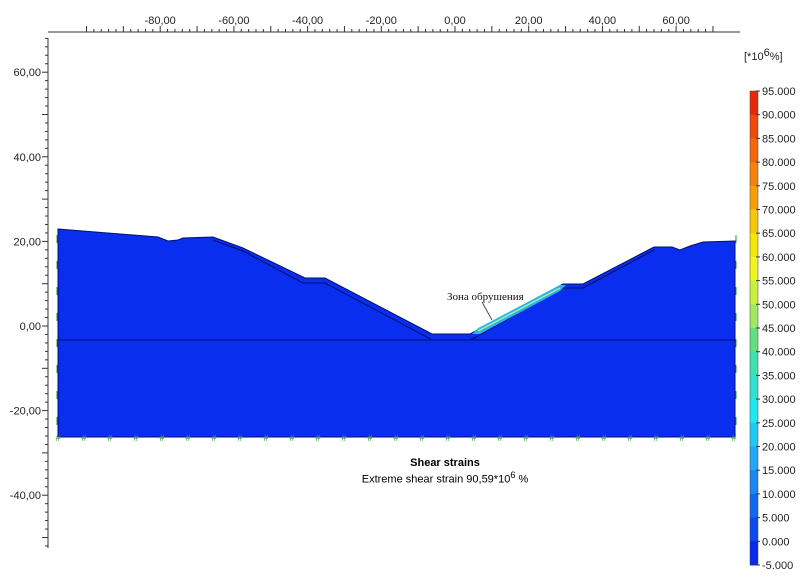  I want to click on colorbar-label: 95.000, so click(779, 92).